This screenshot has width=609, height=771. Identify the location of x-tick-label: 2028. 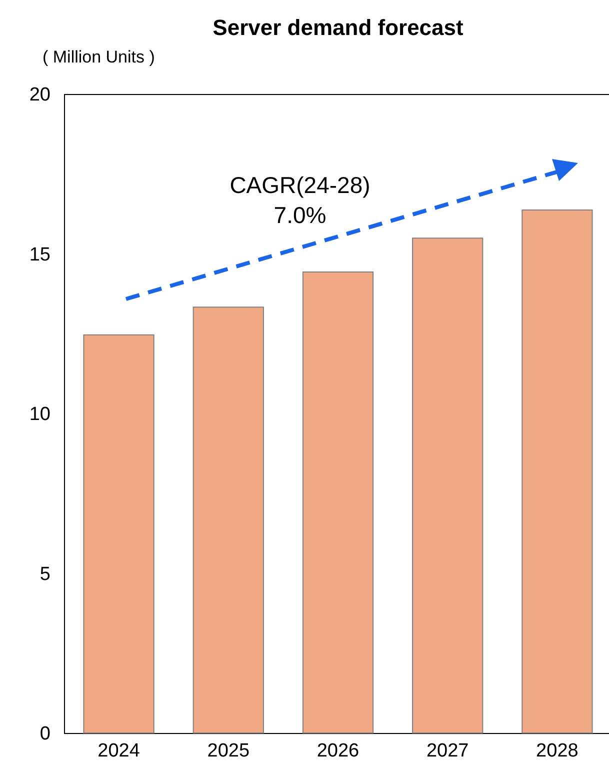
(557, 751).